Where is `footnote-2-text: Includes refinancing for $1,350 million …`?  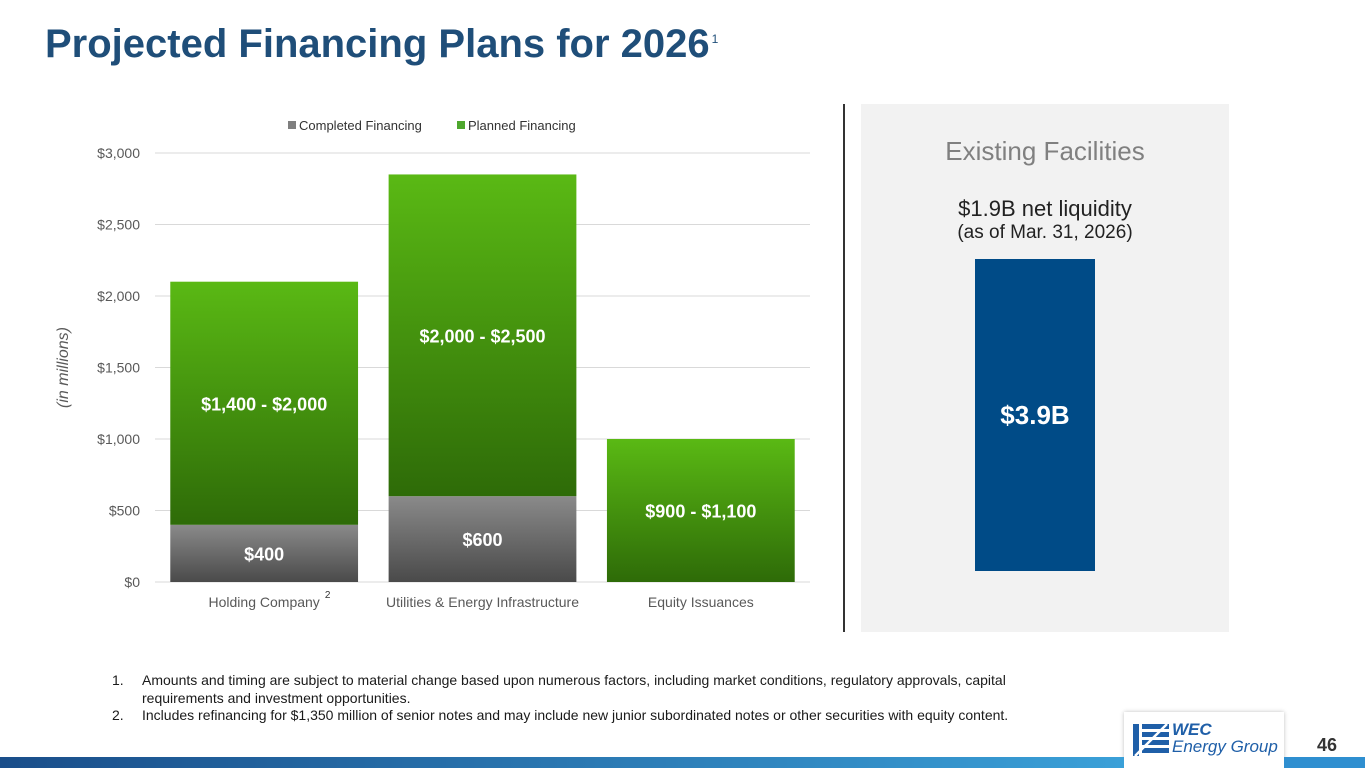
footnote-2-text: Includes refinancing for $1,350 million … is located at coordinates (575, 715).